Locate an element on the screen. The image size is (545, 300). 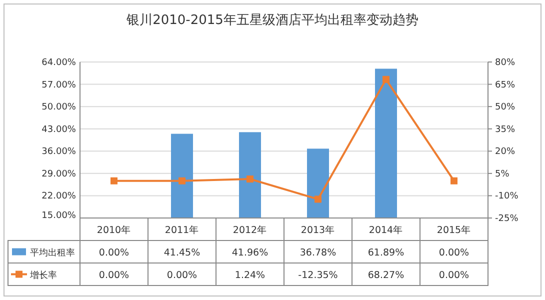
y2-tick-label: 20% is located at coordinates (505, 152).